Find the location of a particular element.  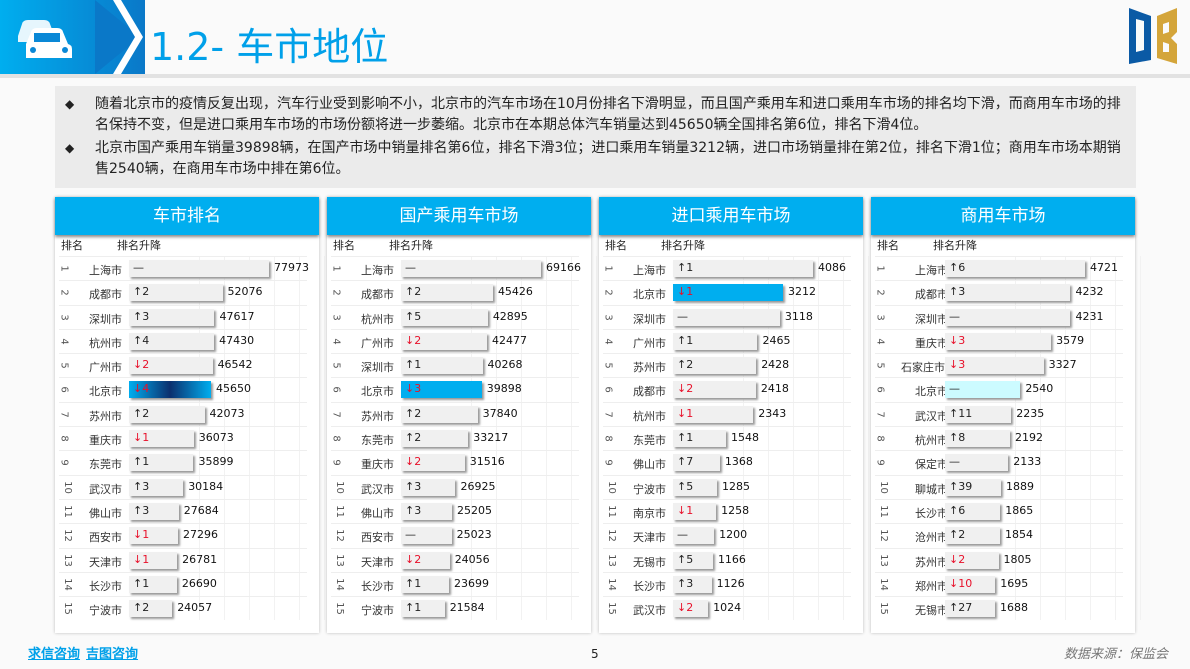

table-row: 11 佛山市 ↑3 27684 is located at coordinates (183, 510).